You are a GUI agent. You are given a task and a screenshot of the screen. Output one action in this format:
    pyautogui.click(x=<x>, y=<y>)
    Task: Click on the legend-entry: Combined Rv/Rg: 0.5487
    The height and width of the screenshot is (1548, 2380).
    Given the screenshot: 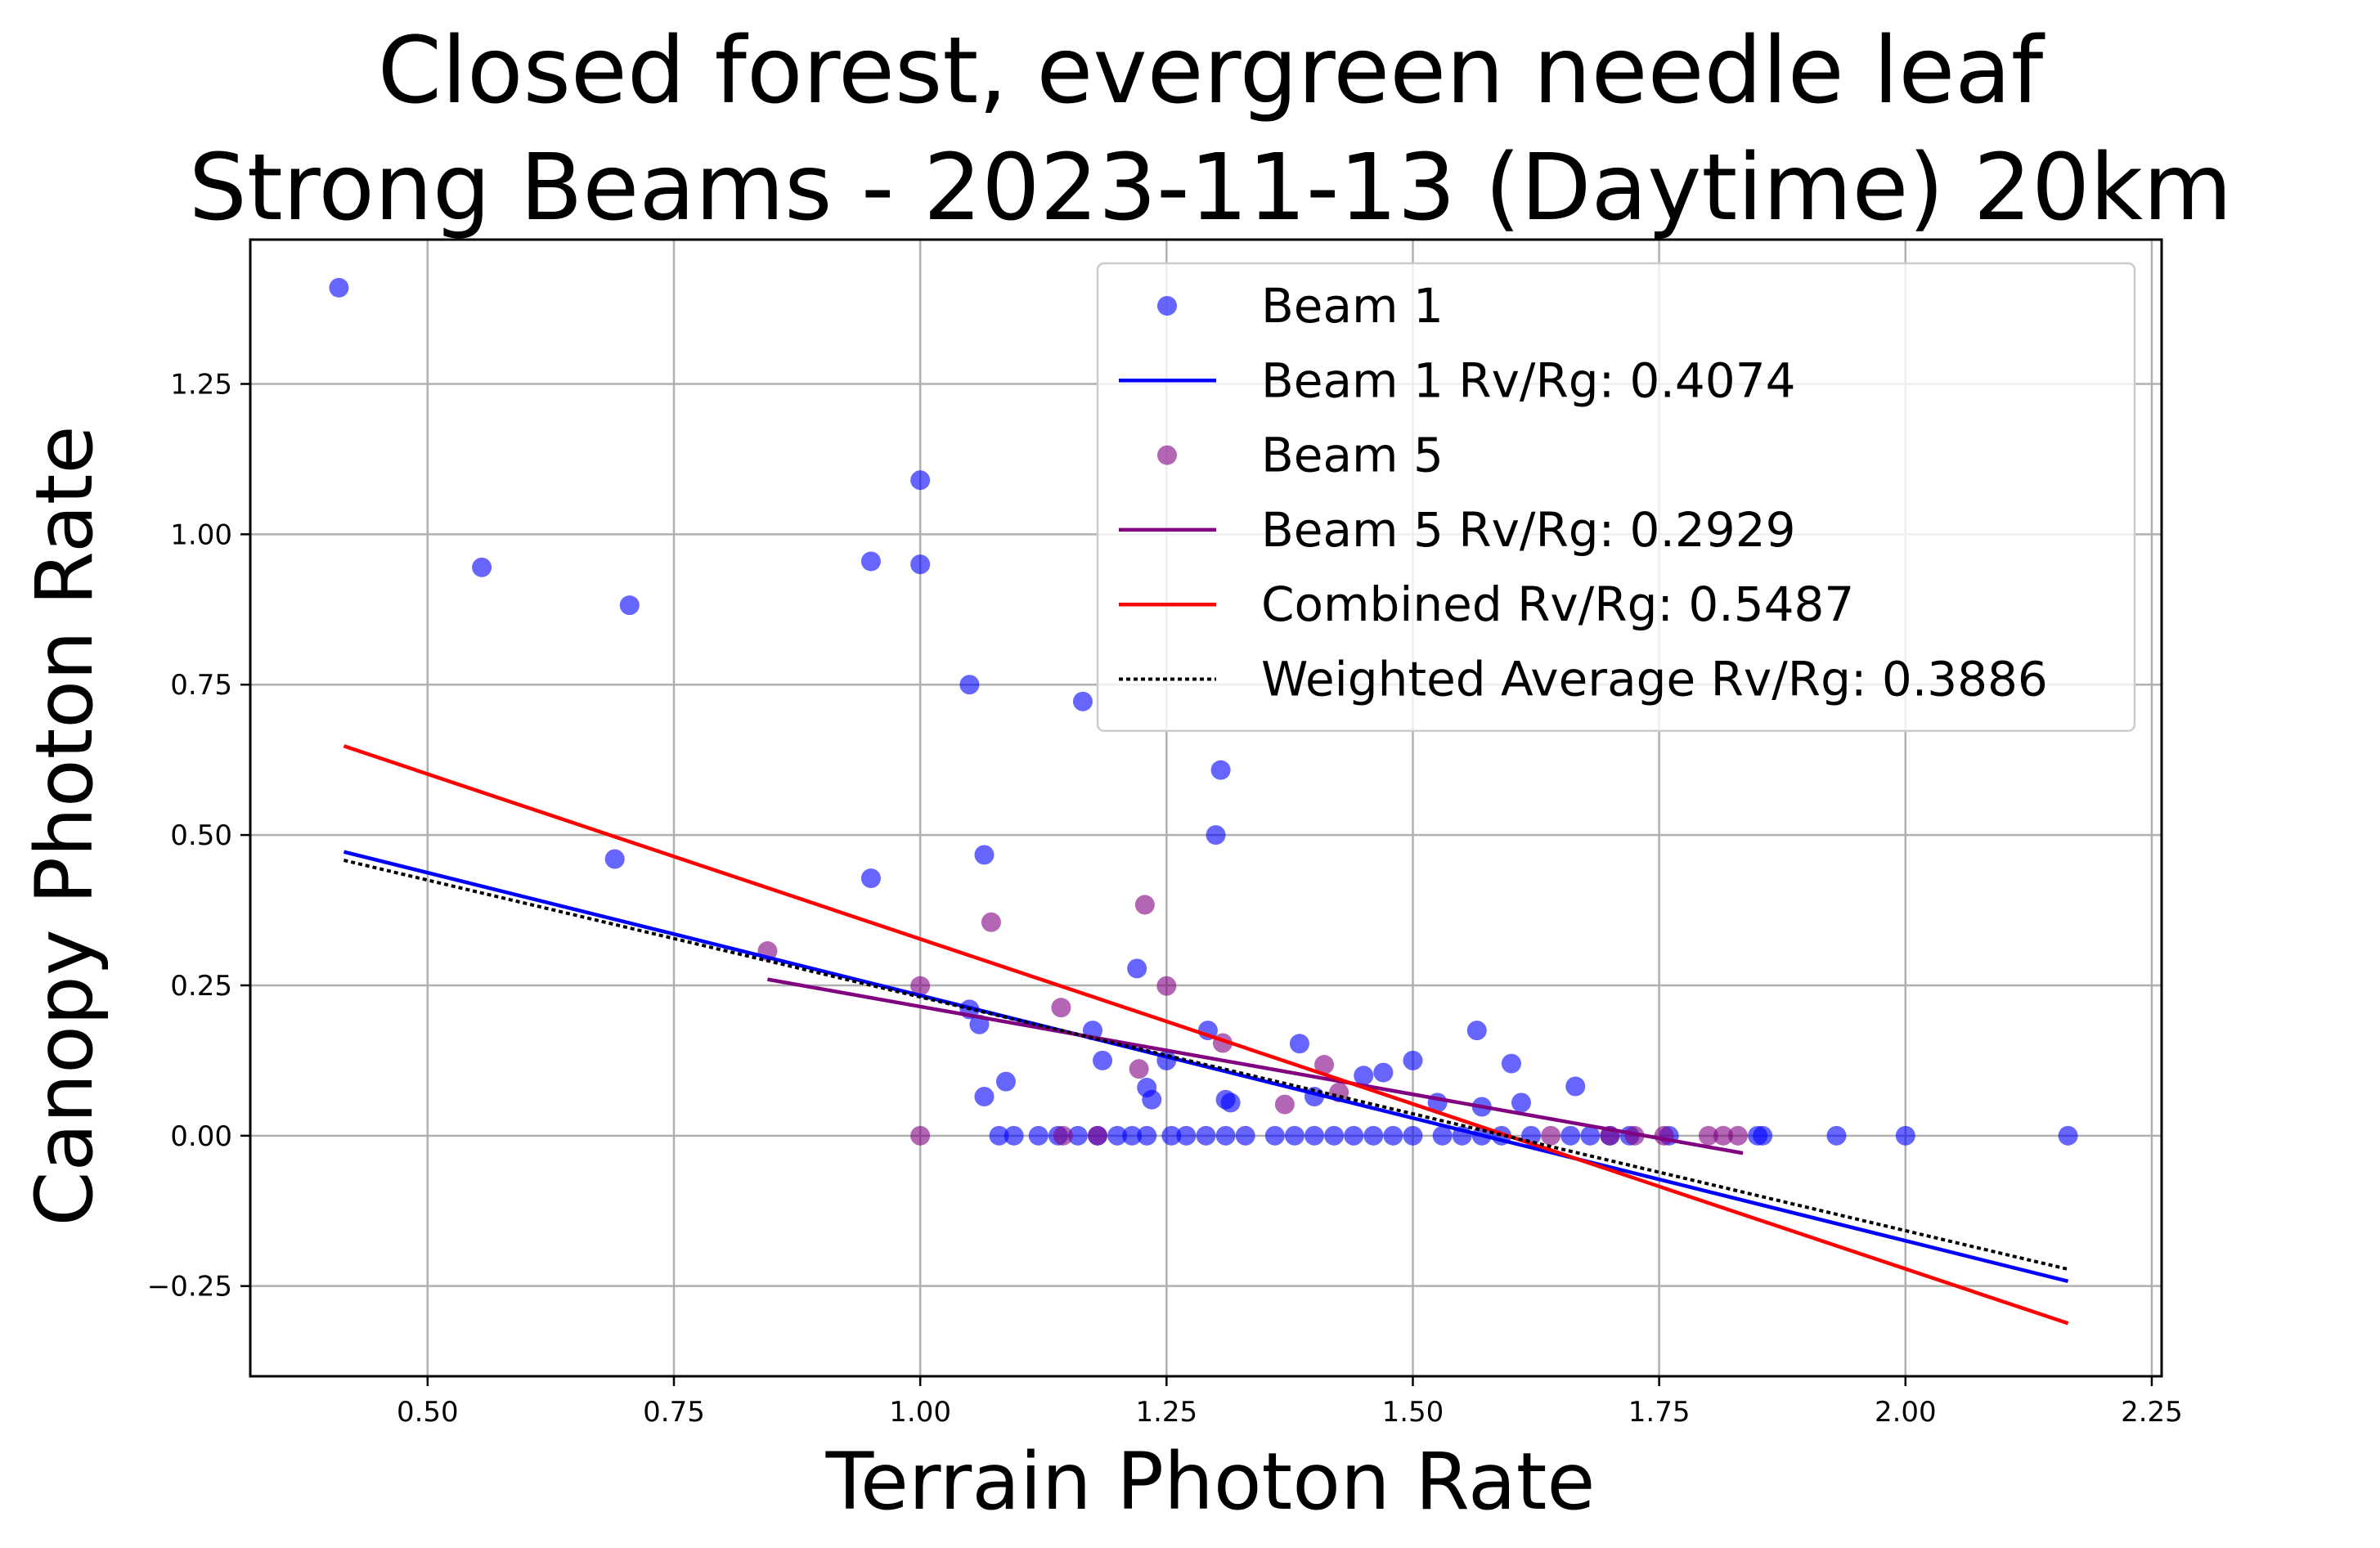 What is the action you would take?
    pyautogui.click(x=1557, y=604)
    